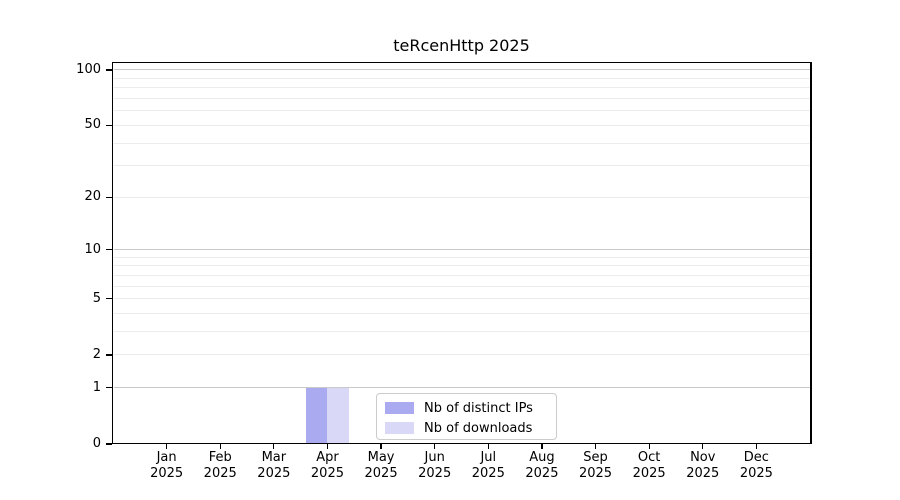 Image resolution: width=900 pixels, height=500 pixels. Describe the element at coordinates (92, 125) in the screenshot. I see `y-tick-label: 50` at that location.